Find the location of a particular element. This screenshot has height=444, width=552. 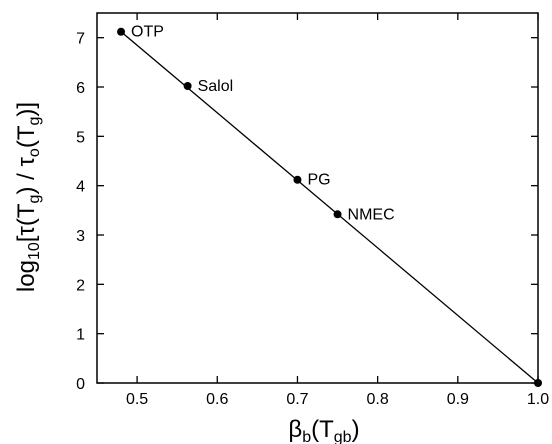

x-tick-label: 0.9 is located at coordinates (458, 399).